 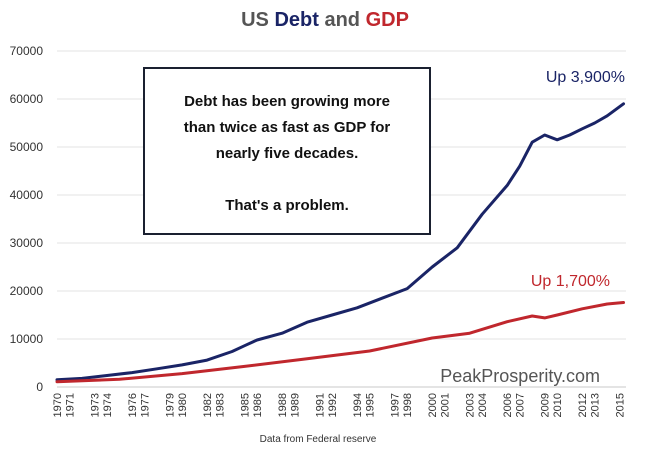 What do you see at coordinates (371, 405) in the screenshot?
I see `x-tick-label: 1995` at bounding box center [371, 405].